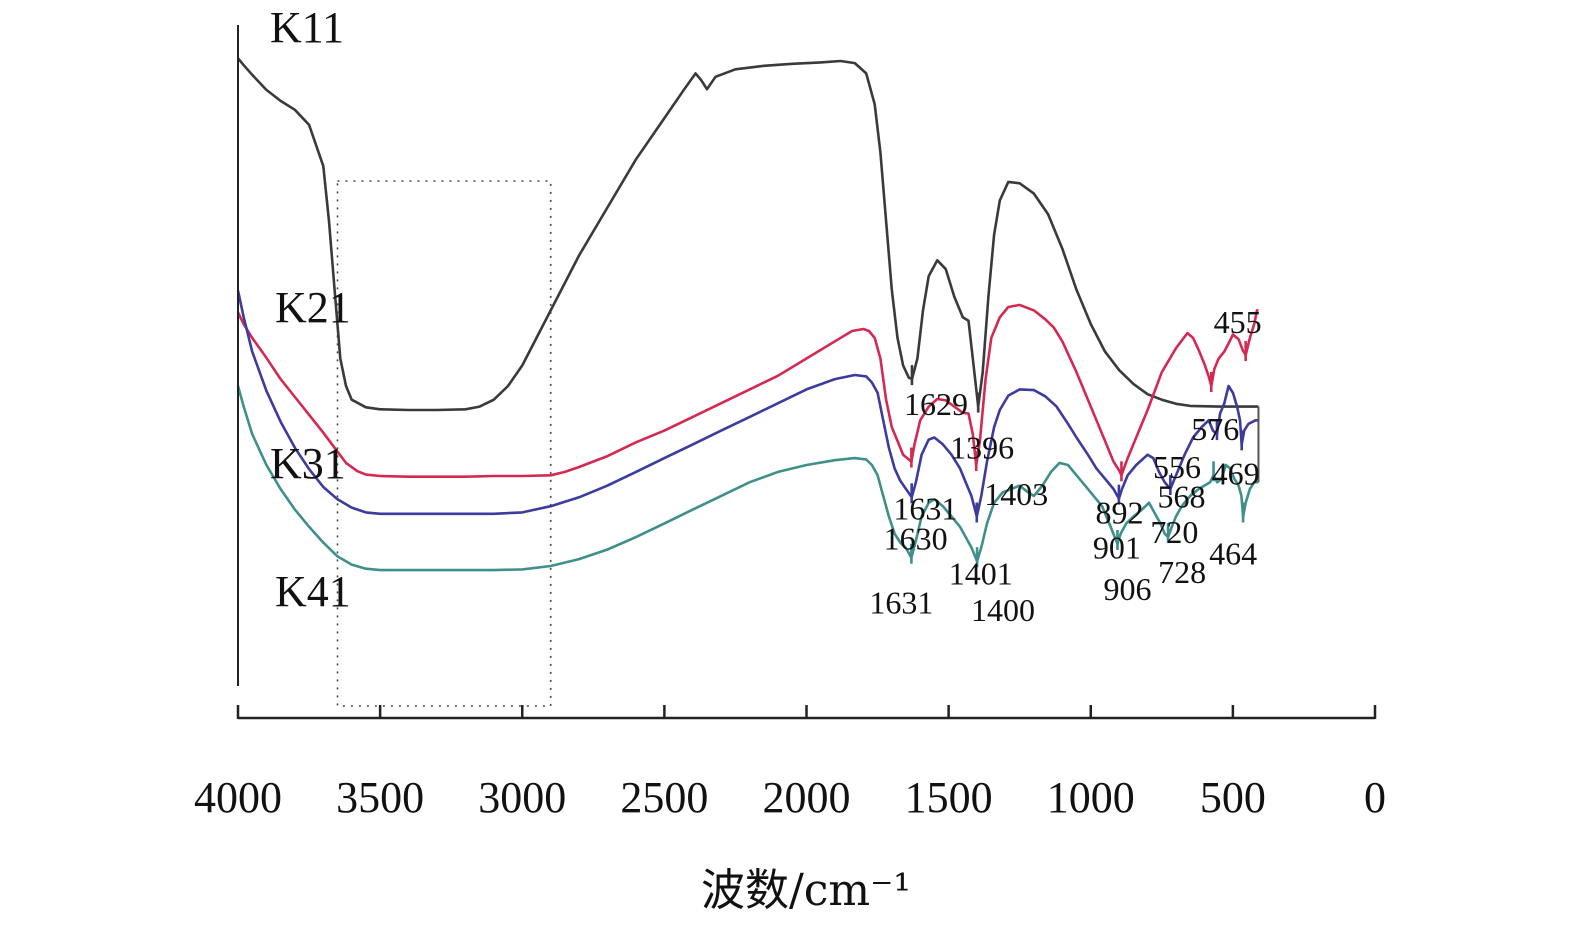 This screenshot has height=933, width=1575. I want to click on x-tick-label-0: 0, so click(1375, 797).